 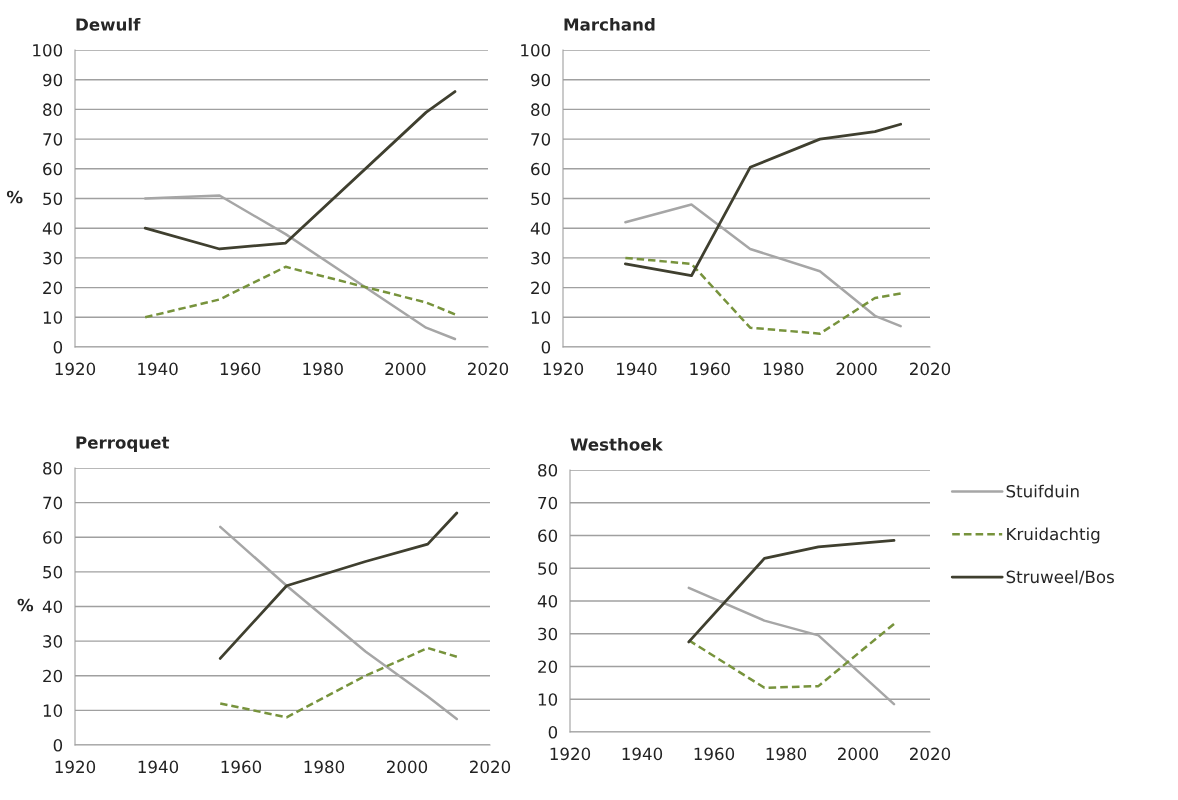 What do you see at coordinates (1053, 535) in the screenshot?
I see `legend-label: Kruidachtig` at bounding box center [1053, 535].